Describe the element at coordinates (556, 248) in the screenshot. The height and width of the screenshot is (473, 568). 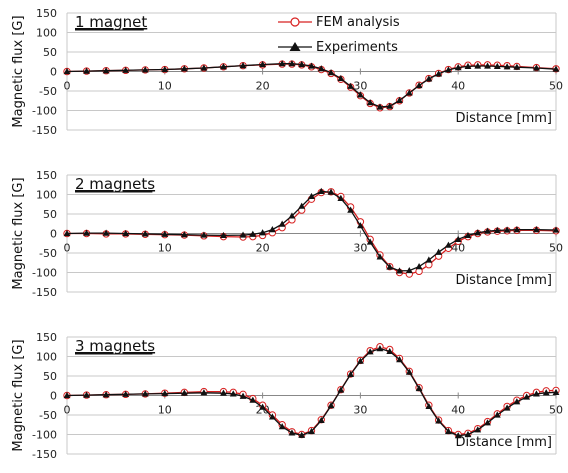
I see `x-tick-label: 50` at that location.